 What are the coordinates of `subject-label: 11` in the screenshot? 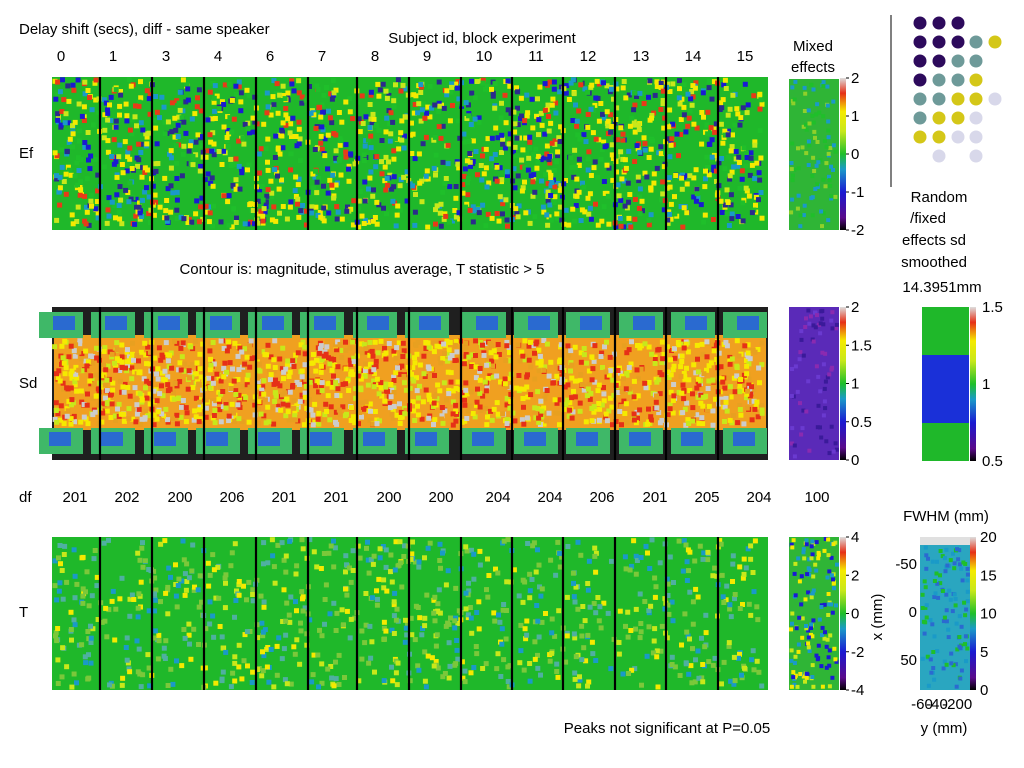 It's located at (536, 56).